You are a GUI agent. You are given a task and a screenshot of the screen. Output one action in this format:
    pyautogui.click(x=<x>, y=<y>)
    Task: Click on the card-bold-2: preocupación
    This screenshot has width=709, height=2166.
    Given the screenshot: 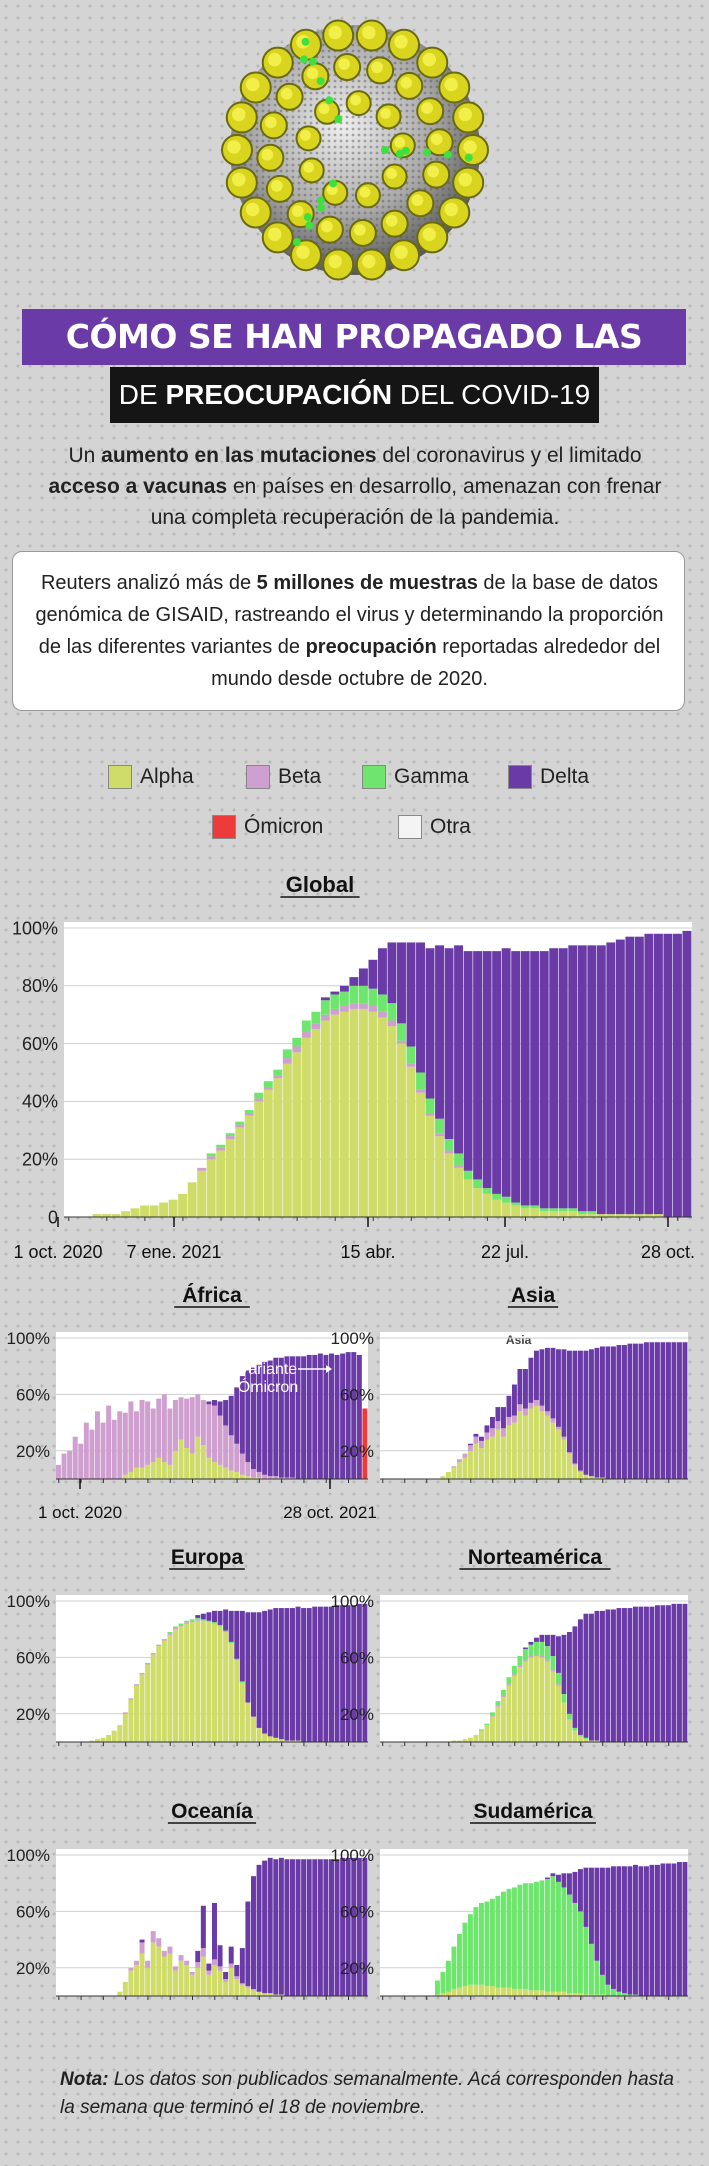 What is the action you would take?
    pyautogui.click(x=371, y=647)
    